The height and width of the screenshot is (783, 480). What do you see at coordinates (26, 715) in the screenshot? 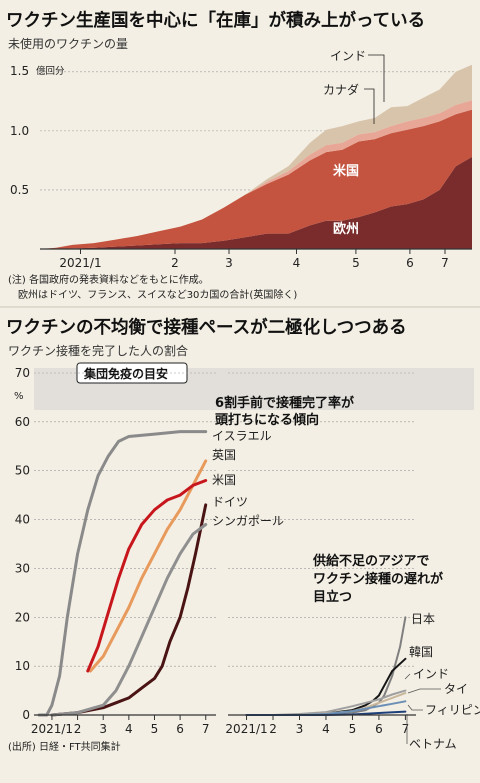
I see `vac-ytick-label: 0` at bounding box center [26, 715].